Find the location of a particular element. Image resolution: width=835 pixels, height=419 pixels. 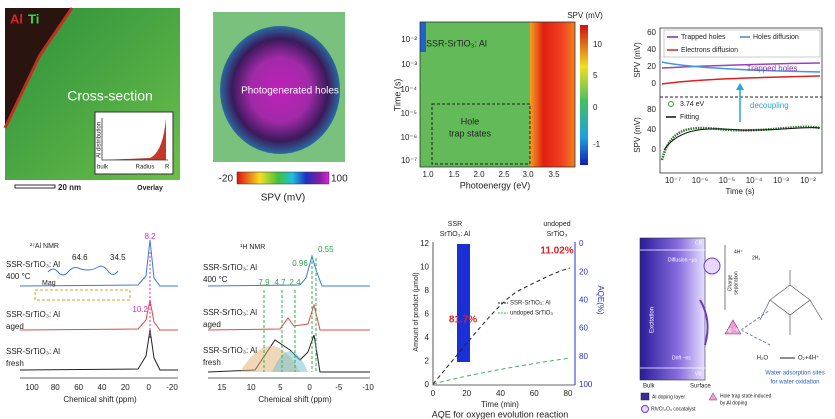

aqe-y2-ticks: 20 is located at coordinates (583, 271).